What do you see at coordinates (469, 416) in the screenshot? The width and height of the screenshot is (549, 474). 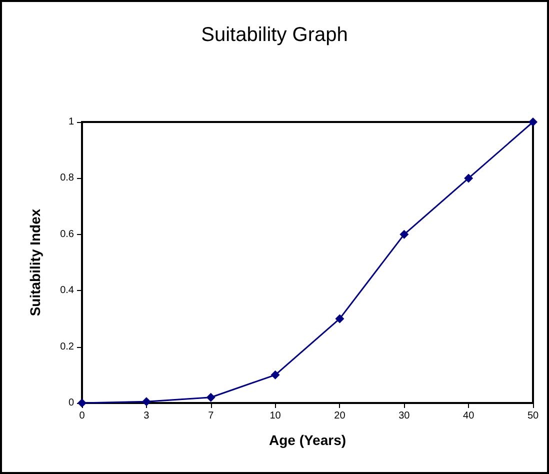 I see `x-tick-label: 40` at bounding box center [469, 416].